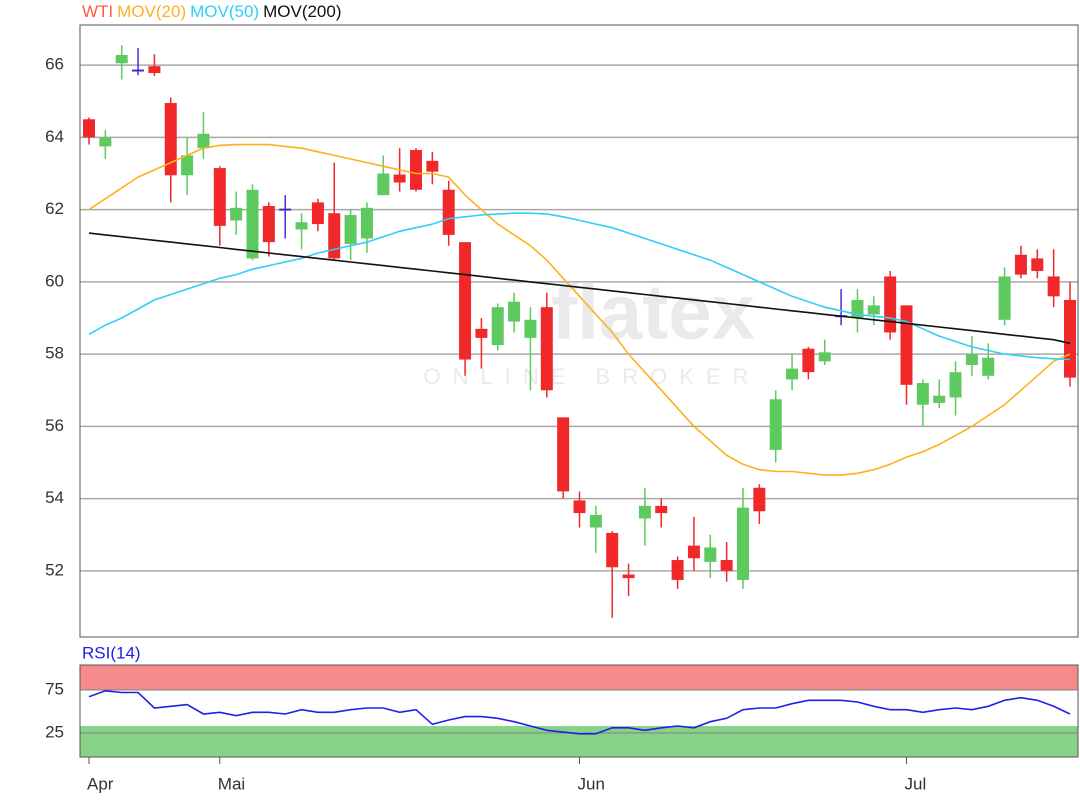 The image size is (1080, 800). What do you see at coordinates (97, 11) in the screenshot?
I see `legend-label: WTI` at bounding box center [97, 11].